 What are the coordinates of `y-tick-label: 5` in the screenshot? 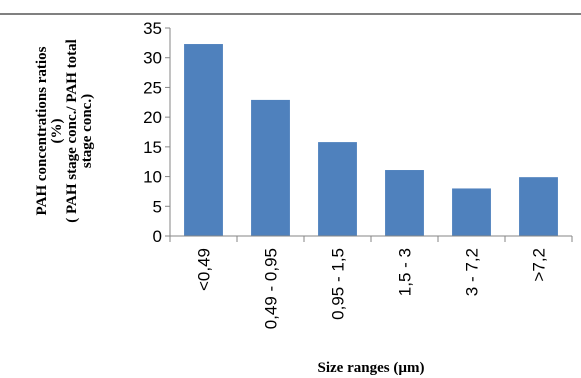 It's located at (157, 206).